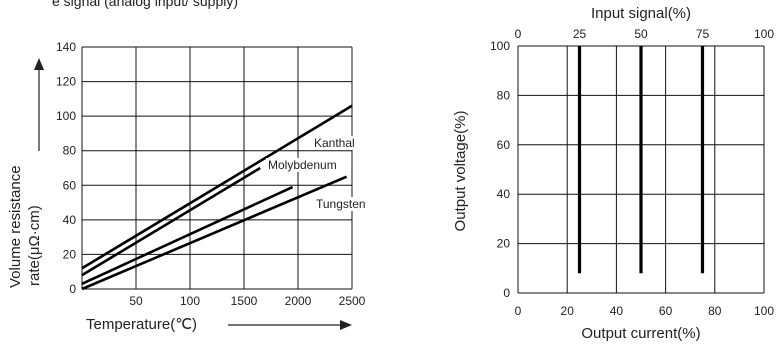  I want to click on resistance-chart-x-ticks: 50 100 1500 2000 2500, so click(247, 301).